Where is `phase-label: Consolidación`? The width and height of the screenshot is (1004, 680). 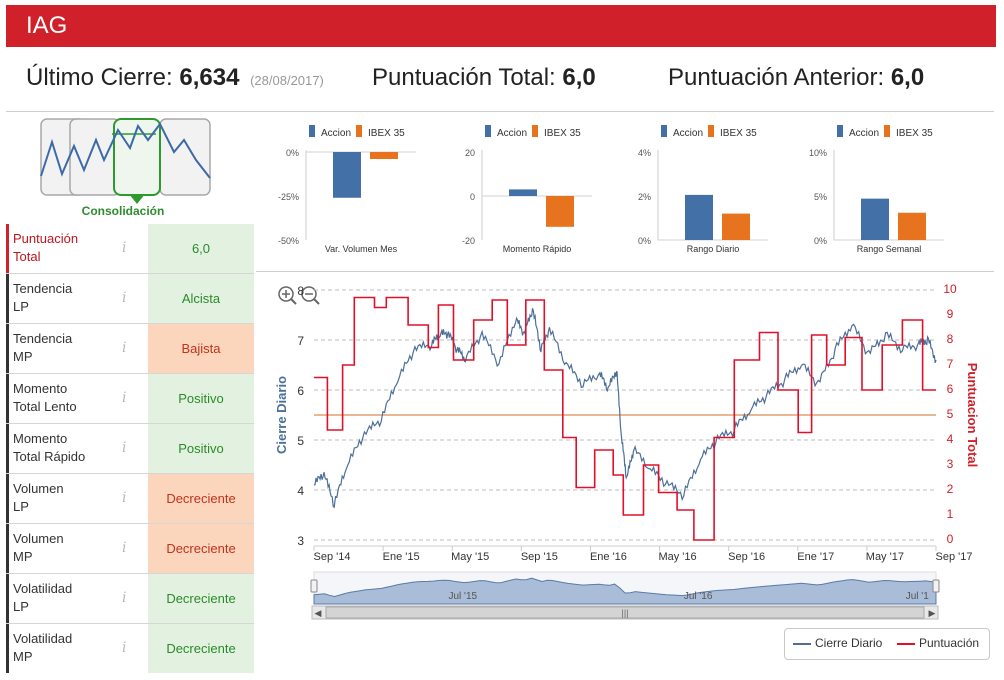 phase-label: Consolidación is located at coordinates (123, 211).